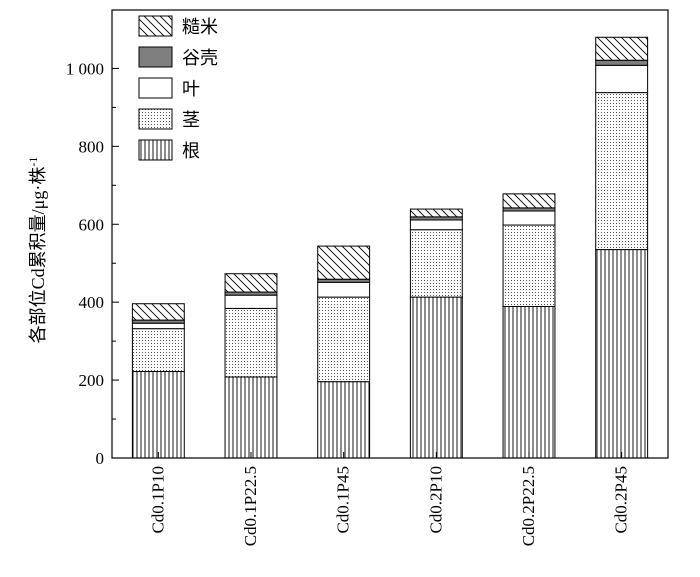 The height and width of the screenshot is (577, 700). I want to click on y-axis-label: 各部位Cd累积量/μg·株-1, so click(37, 250).